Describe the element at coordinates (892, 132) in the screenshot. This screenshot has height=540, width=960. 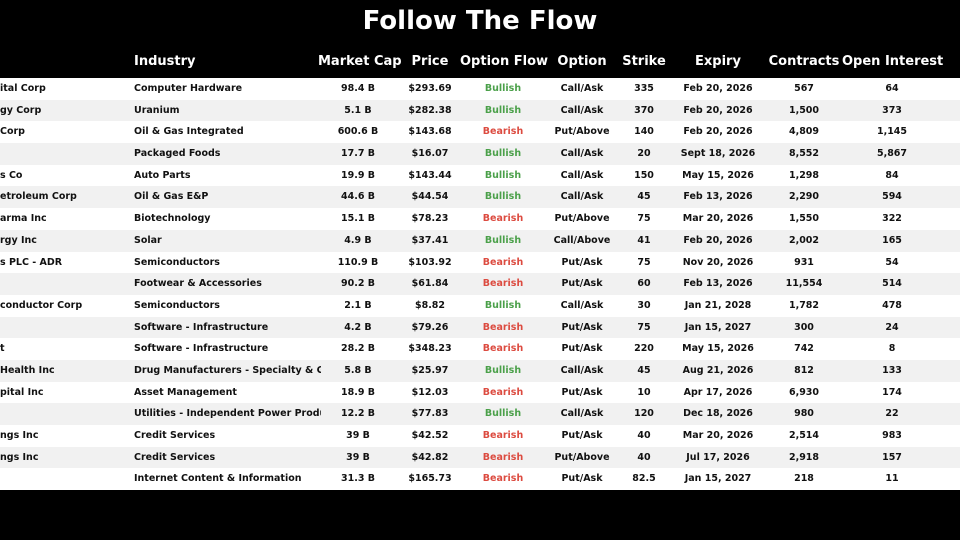
I see `table-cell: 1,145` at that location.